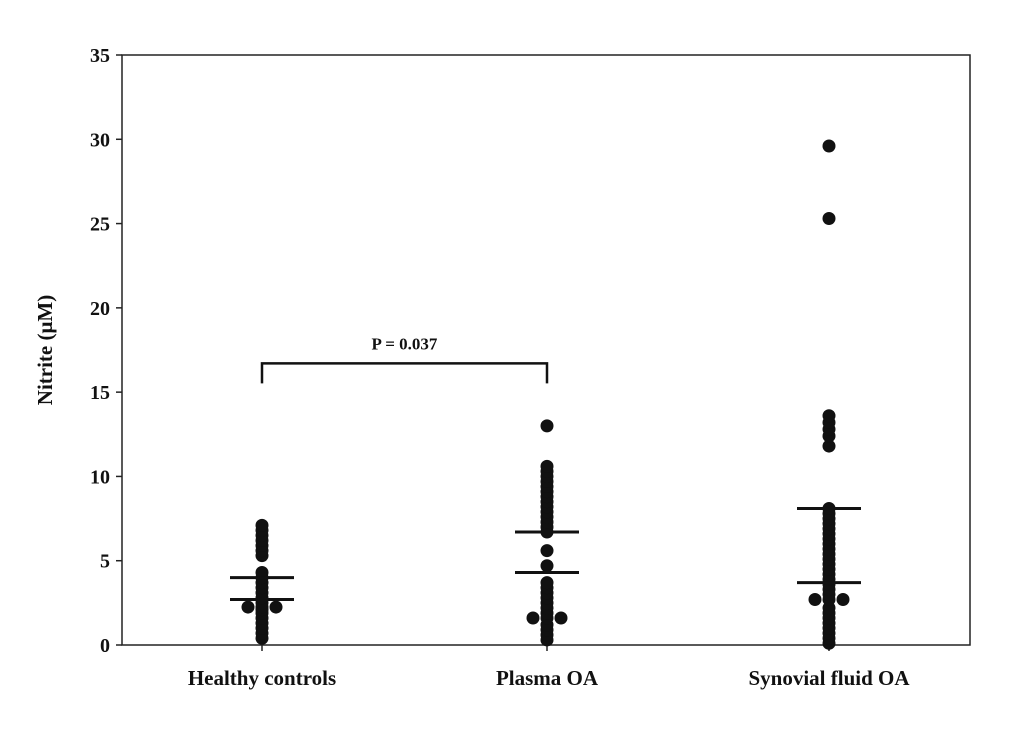  I want to click on y-tick-label: 35, so click(100, 56).